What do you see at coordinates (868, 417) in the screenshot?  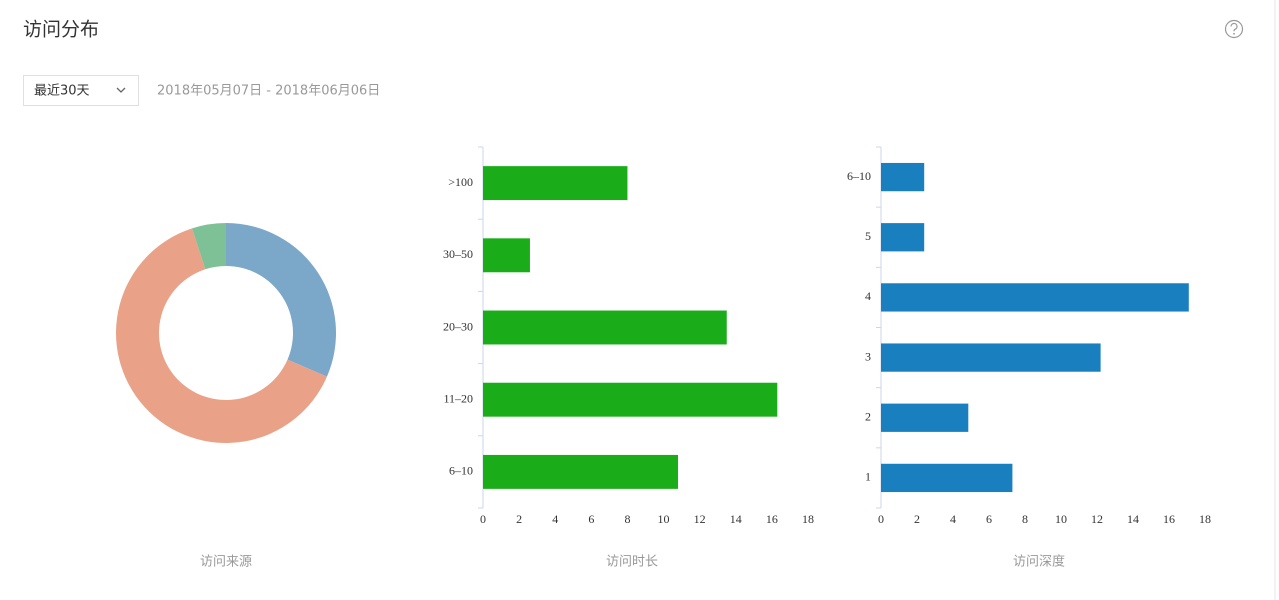 I see `y-tick-label: 2` at bounding box center [868, 417].